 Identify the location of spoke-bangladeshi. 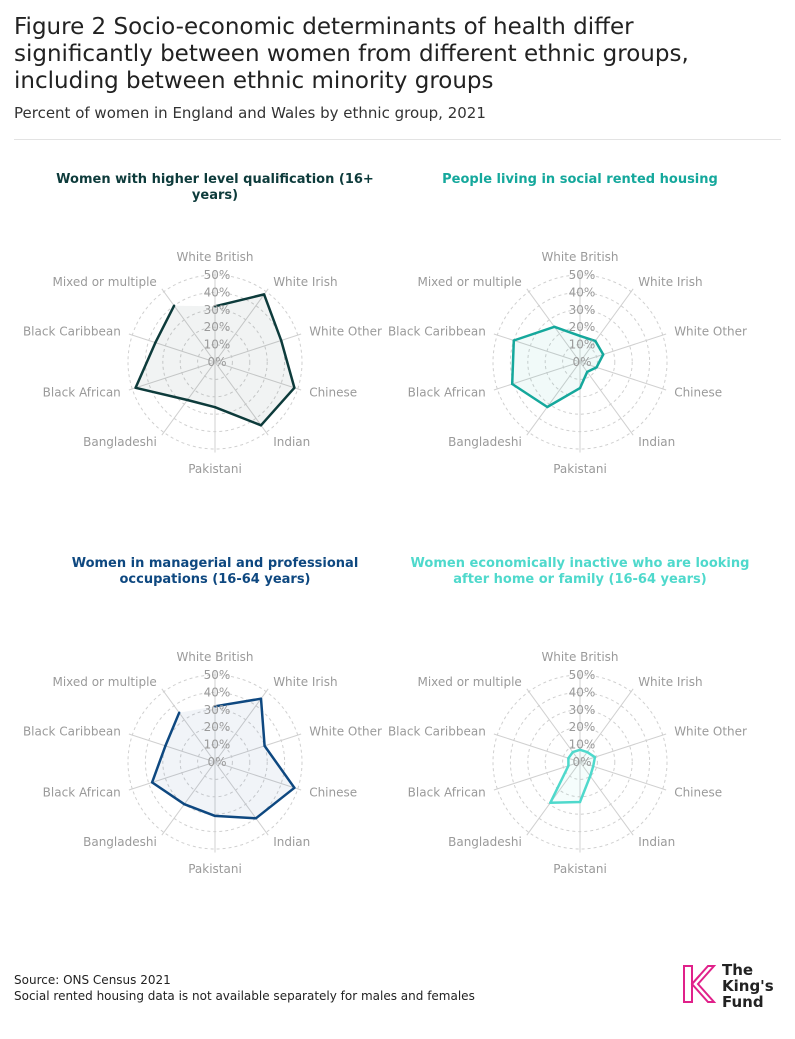
(553, 398).